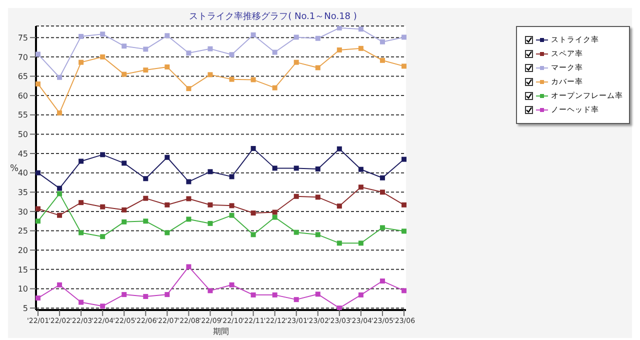 This screenshot has width=640, height=340. I want to click on chart-title: ストライク率推移グラフ( No.1～No.18 ), so click(273, 16).